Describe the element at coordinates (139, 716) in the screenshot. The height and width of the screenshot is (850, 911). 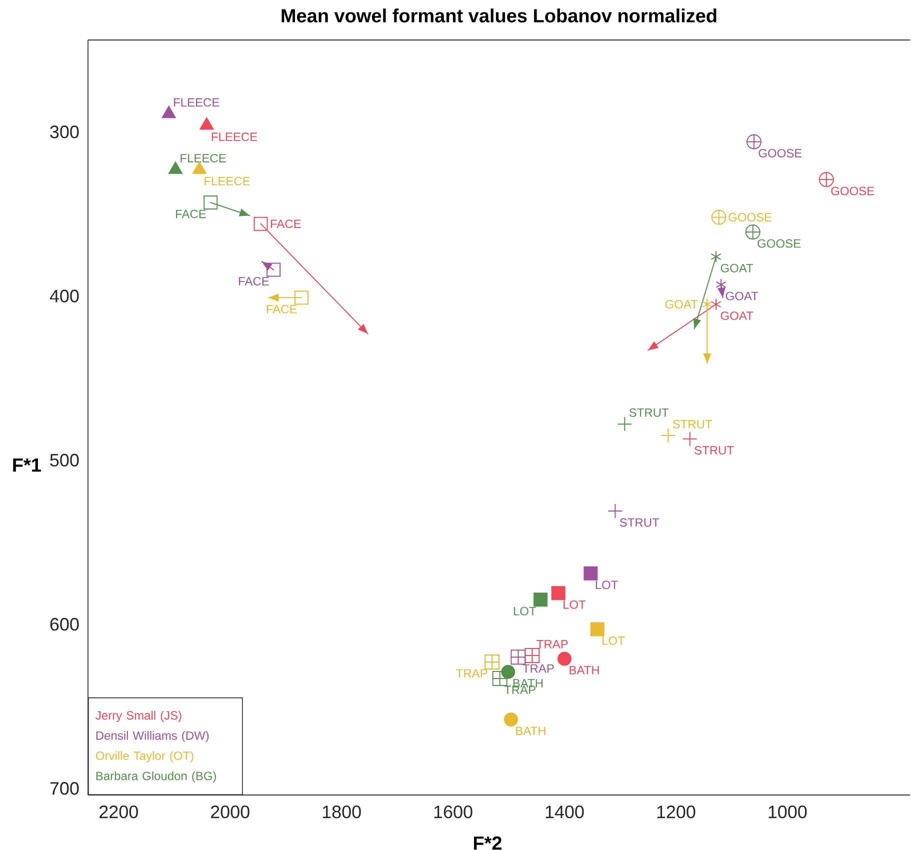
I see `text: Jerry Small (JS)` at that location.